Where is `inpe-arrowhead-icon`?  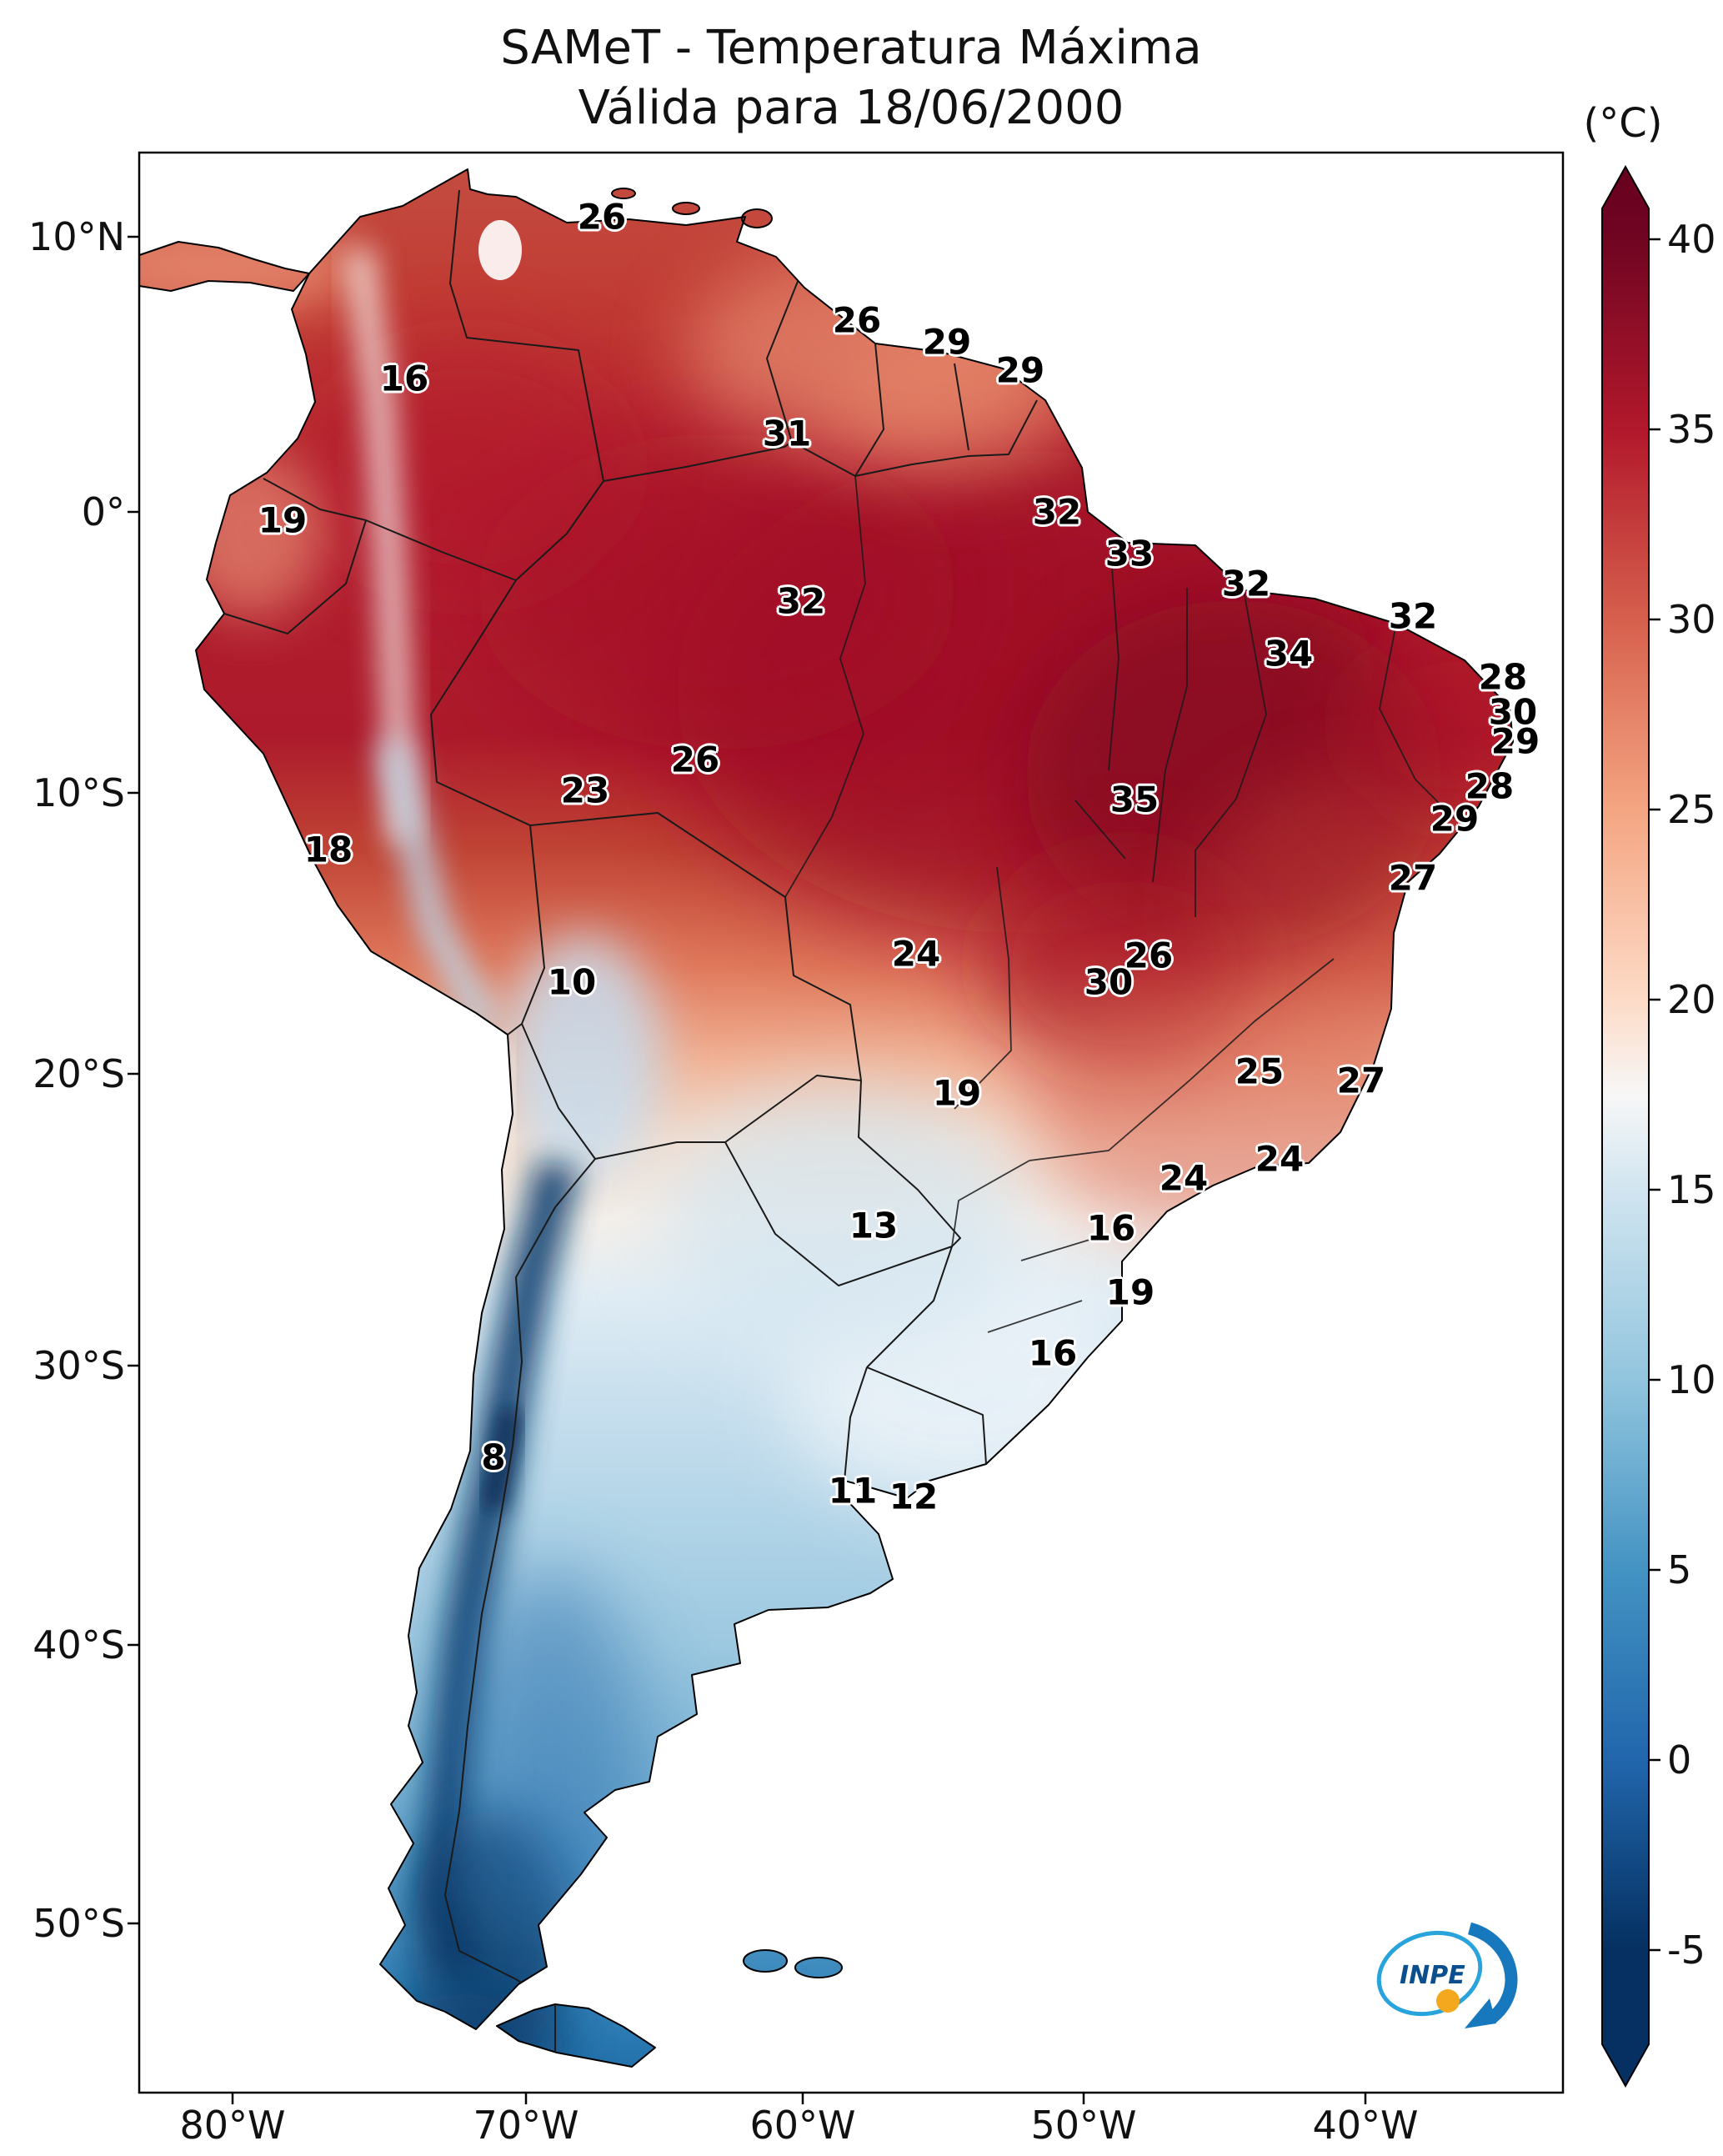
inpe-arrowhead-icon is located at coordinates (1480, 2013).